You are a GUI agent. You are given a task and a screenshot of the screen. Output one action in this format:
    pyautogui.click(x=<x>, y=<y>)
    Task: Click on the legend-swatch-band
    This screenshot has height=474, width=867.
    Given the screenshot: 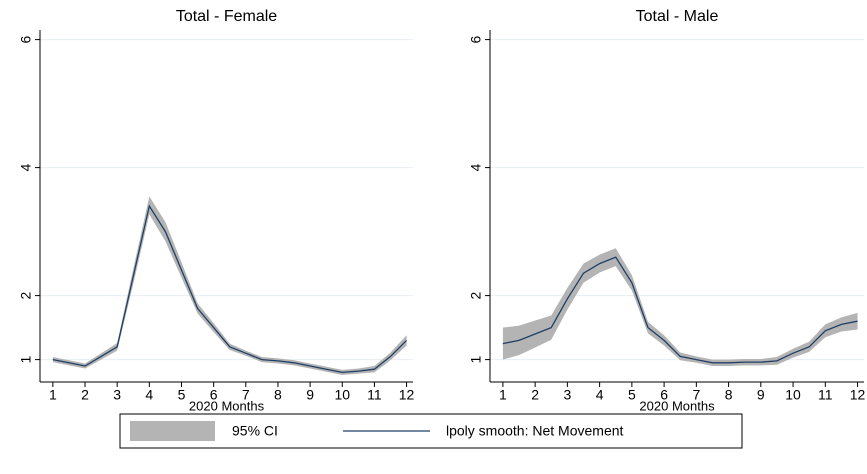 What is the action you would take?
    pyautogui.click(x=172, y=431)
    